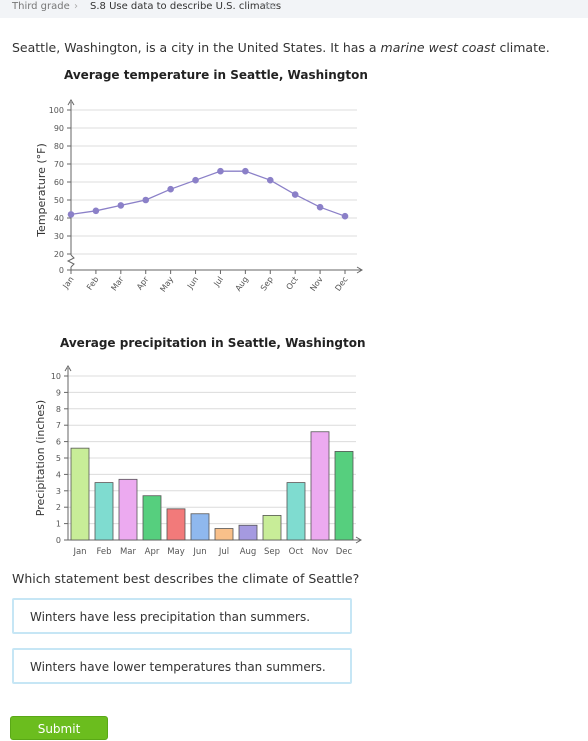 This screenshot has height=741, width=588. Describe the element at coordinates (58, 524) in the screenshot. I see `y-tick-label: 1` at that location.